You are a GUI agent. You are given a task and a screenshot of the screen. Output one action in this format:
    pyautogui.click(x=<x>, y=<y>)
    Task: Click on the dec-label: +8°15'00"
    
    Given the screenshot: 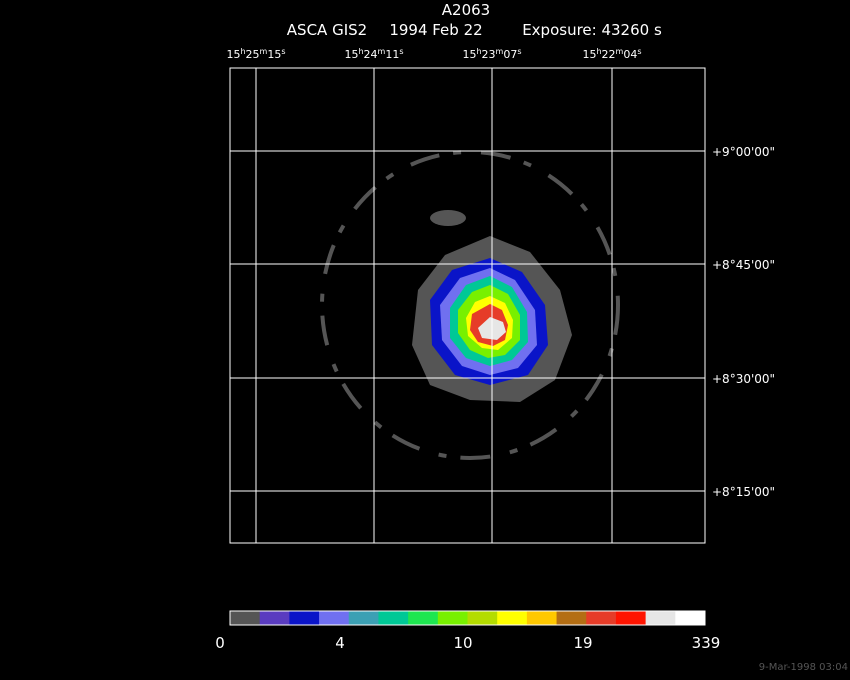 What is the action you would take?
    pyautogui.click(x=743, y=492)
    